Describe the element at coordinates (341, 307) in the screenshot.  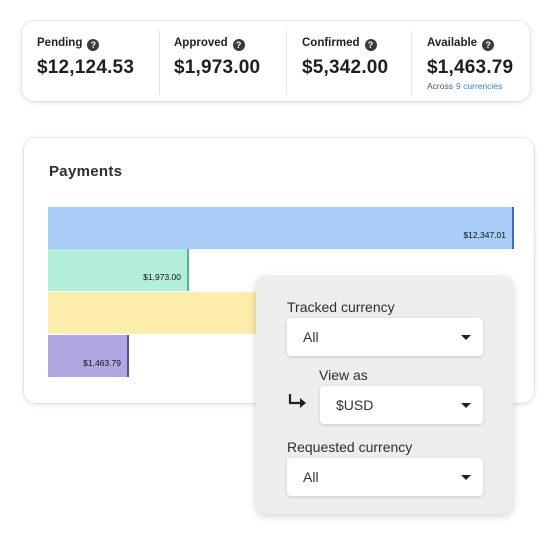
I see `tracked-currency-label: Tracked currency` at that location.